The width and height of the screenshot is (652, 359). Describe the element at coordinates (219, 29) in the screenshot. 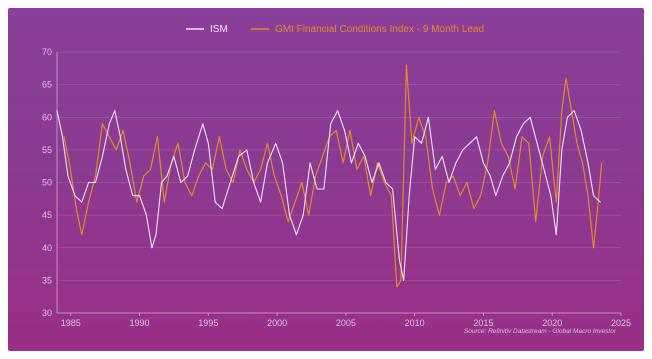

I see `legend-label-ism: ISM` at that location.